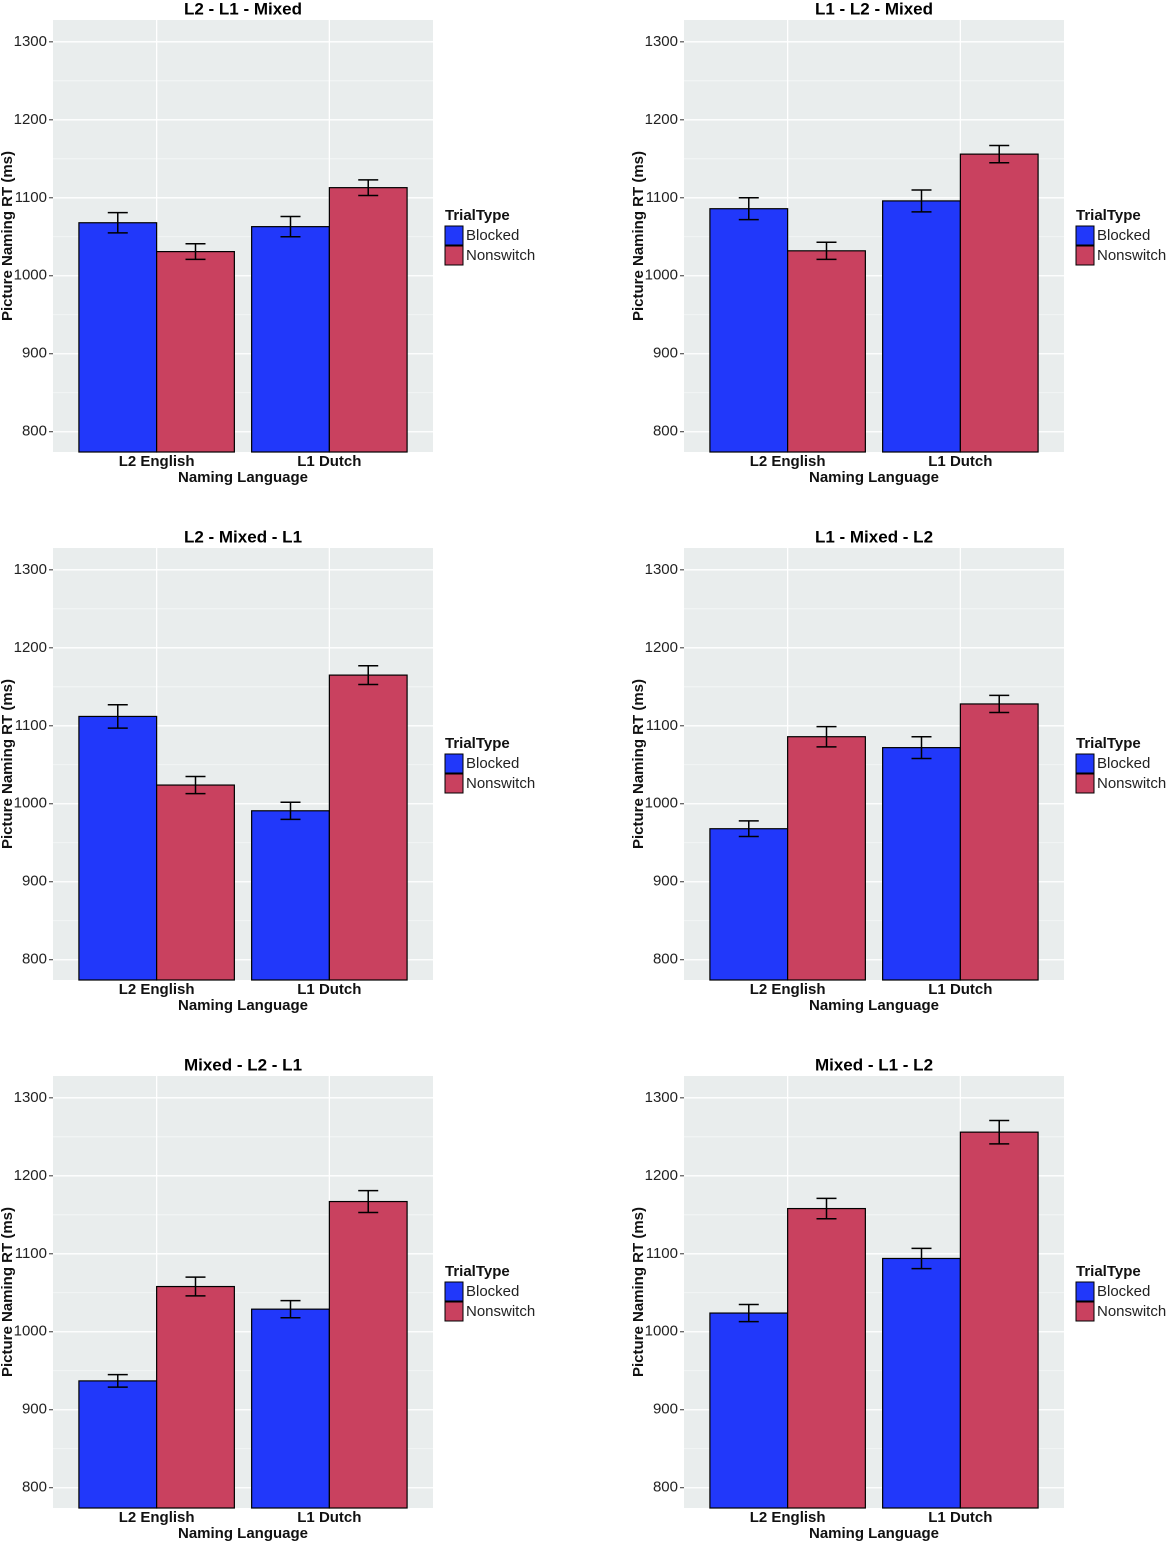 Image resolution: width=1166 pixels, height=1543 pixels. What do you see at coordinates (243, 1064) in the screenshot?
I see `chart-title: Mixed - L2 - L1` at bounding box center [243, 1064].